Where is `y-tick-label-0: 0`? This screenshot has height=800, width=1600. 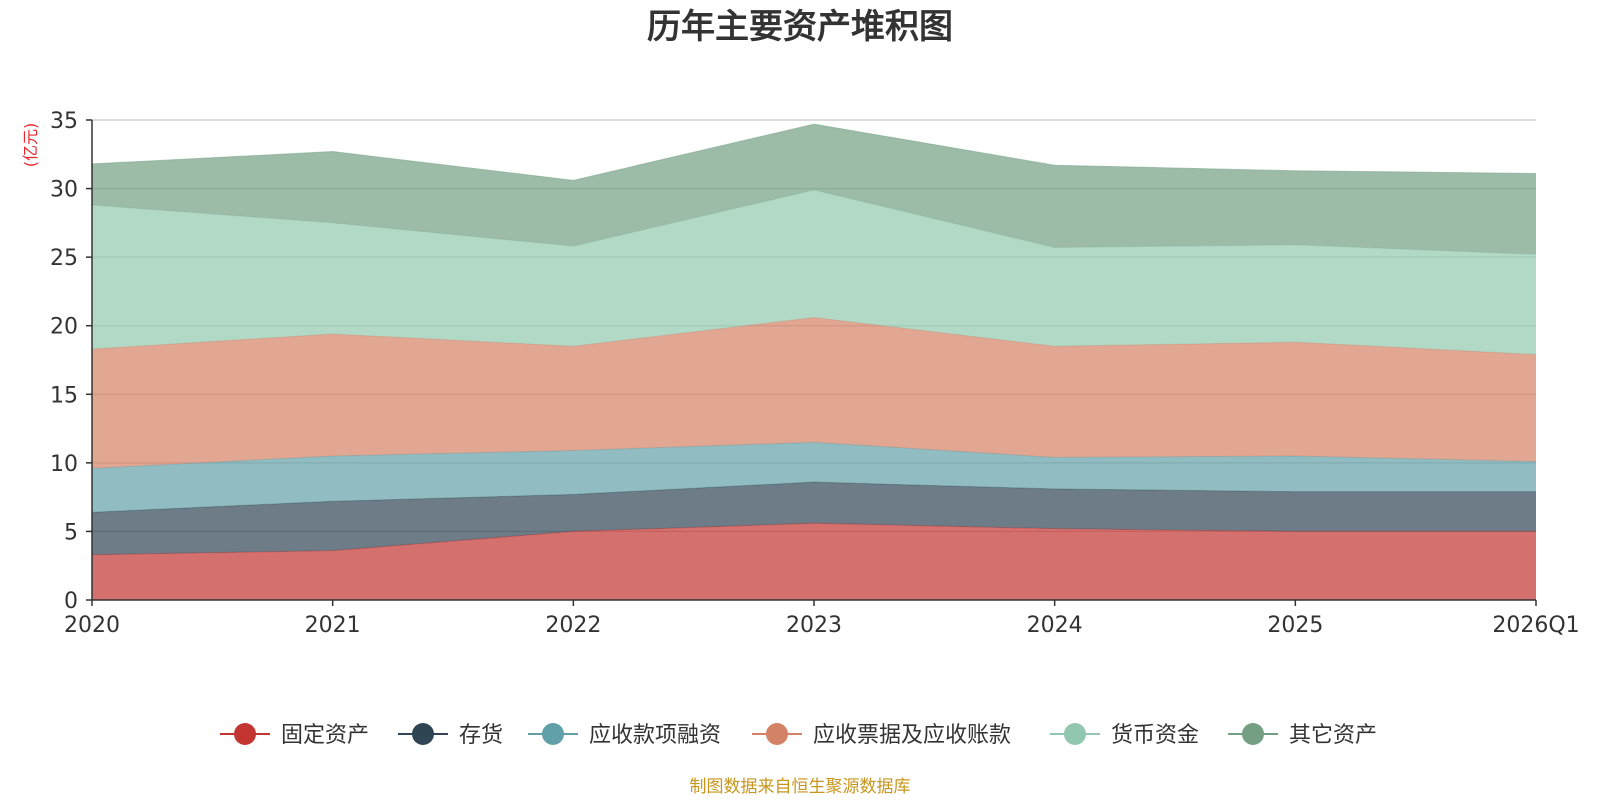
y-tick-label-0: 0 is located at coordinates (71, 601).